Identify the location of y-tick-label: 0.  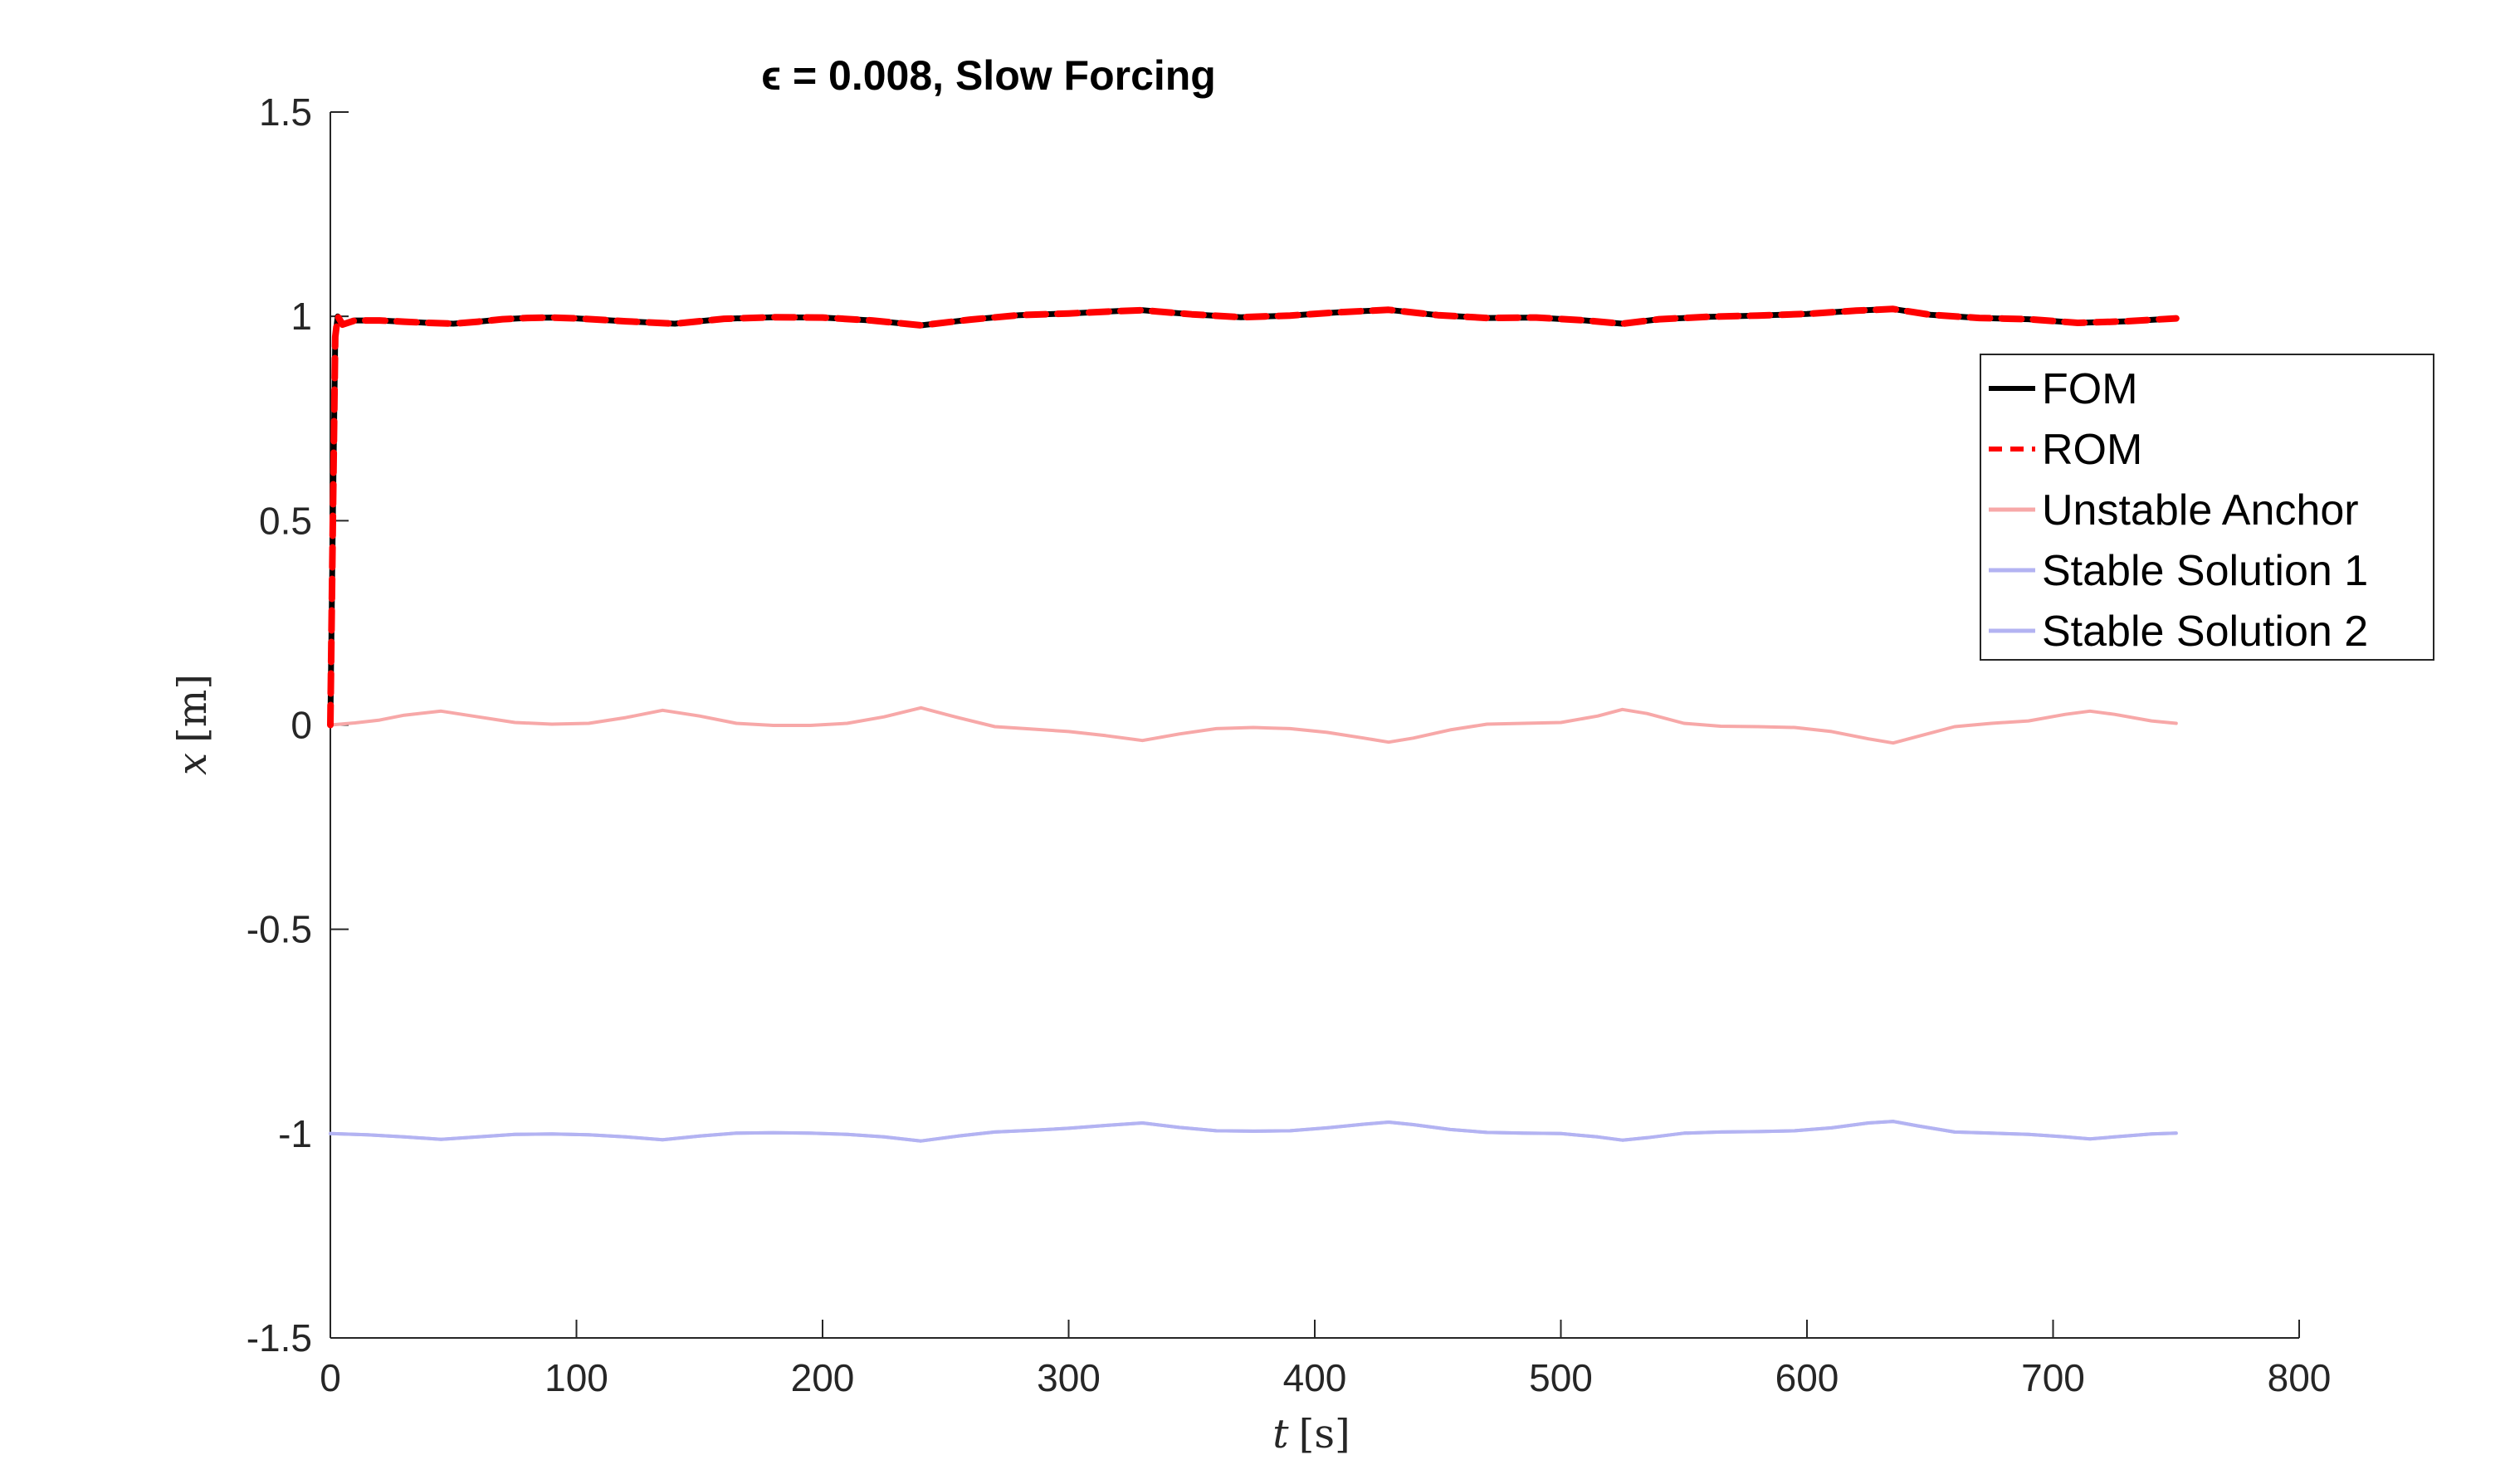
(301, 725).